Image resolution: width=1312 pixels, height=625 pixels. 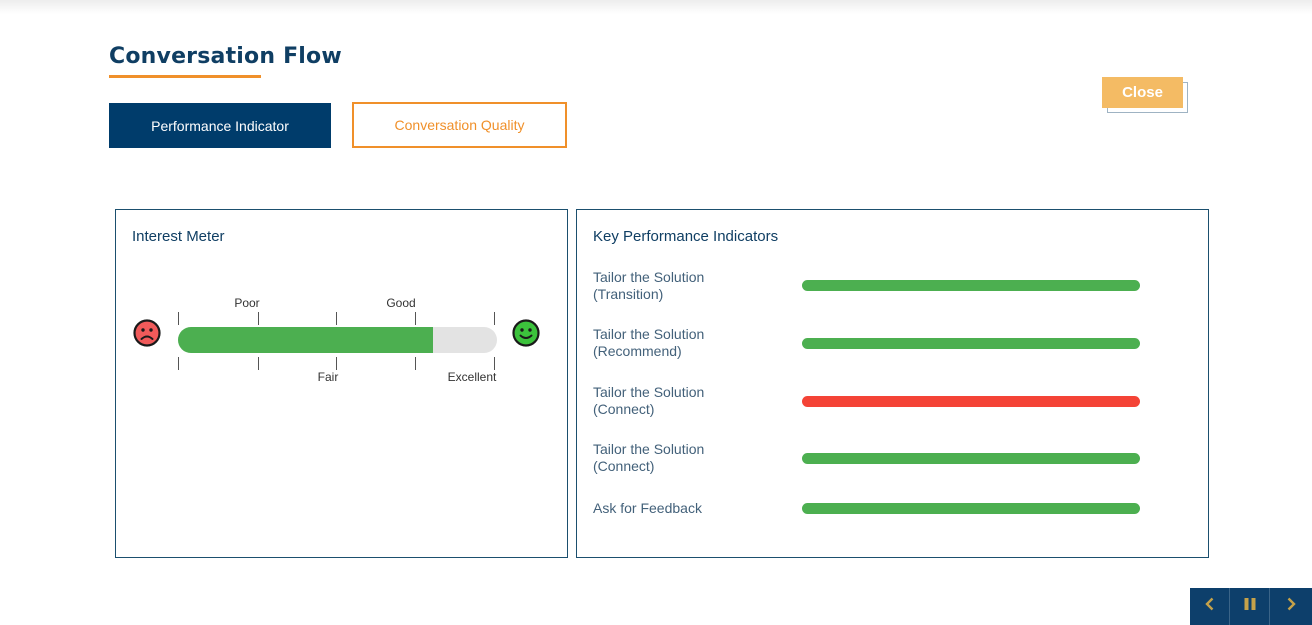 I want to click on kpi-label-line2: (Recommend), so click(x=637, y=351).